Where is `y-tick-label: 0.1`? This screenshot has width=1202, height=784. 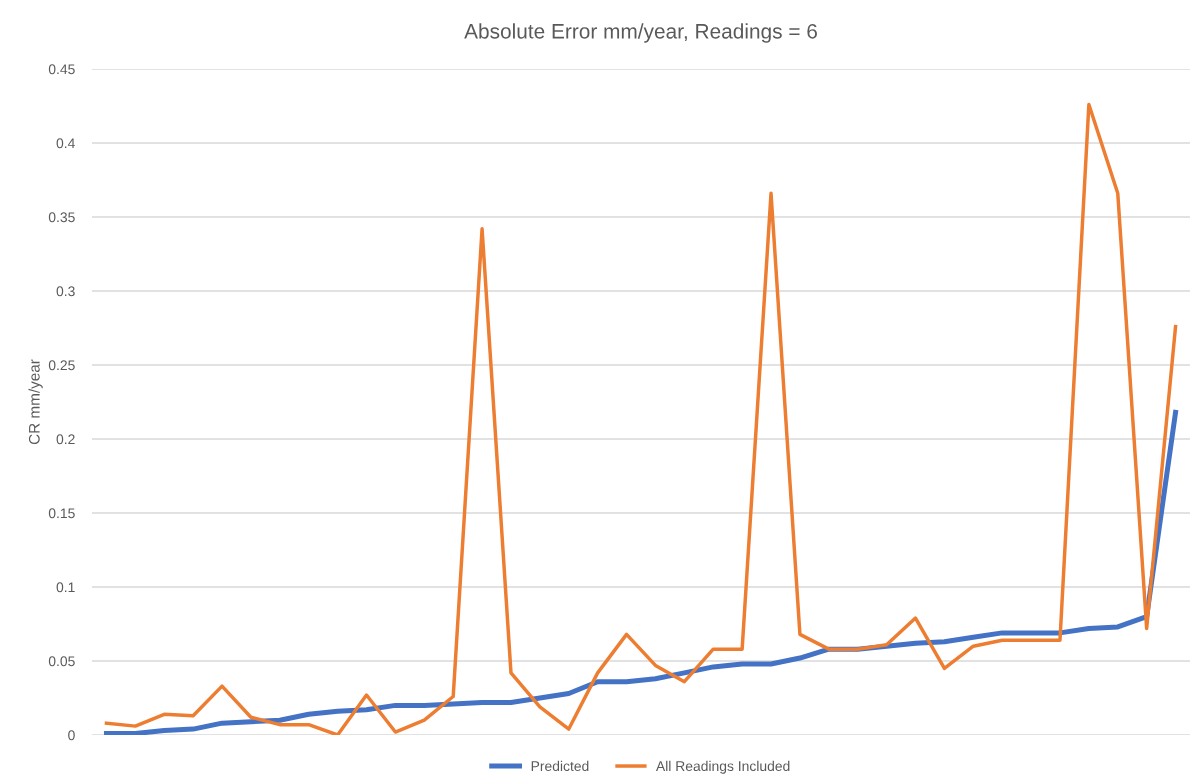
y-tick-label: 0.1 is located at coordinates (65, 587).